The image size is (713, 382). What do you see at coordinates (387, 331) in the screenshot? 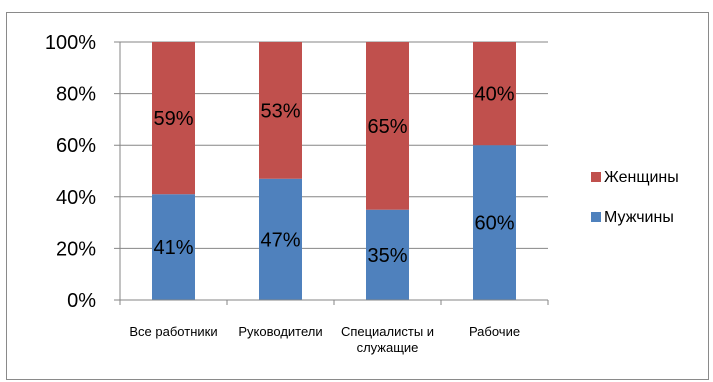
I see `x-tick-label: Специалисты и` at bounding box center [387, 331].